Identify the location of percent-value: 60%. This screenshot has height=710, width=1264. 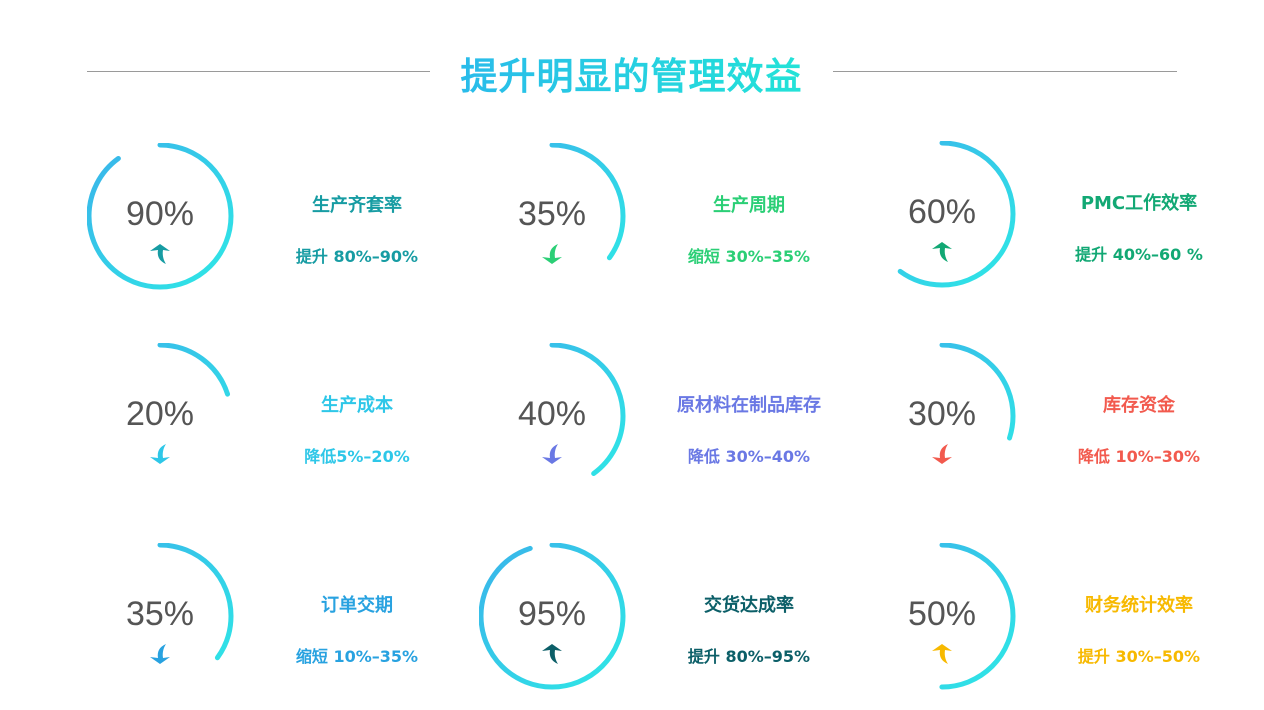
(942, 212).